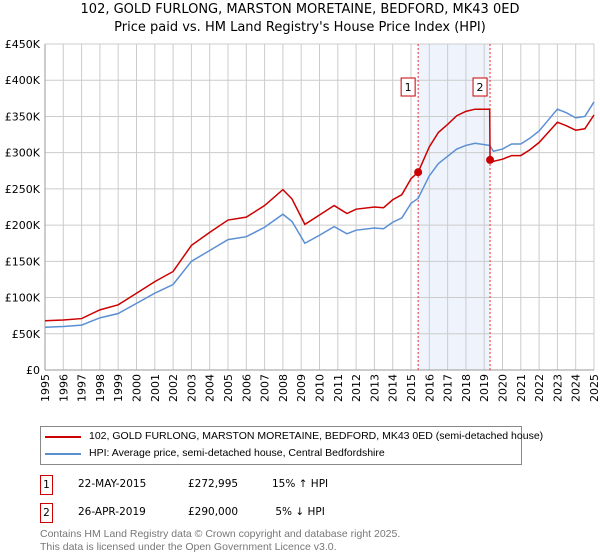  Describe the element at coordinates (137, 388) in the screenshot. I see `x-tick-label: 2000` at that location.